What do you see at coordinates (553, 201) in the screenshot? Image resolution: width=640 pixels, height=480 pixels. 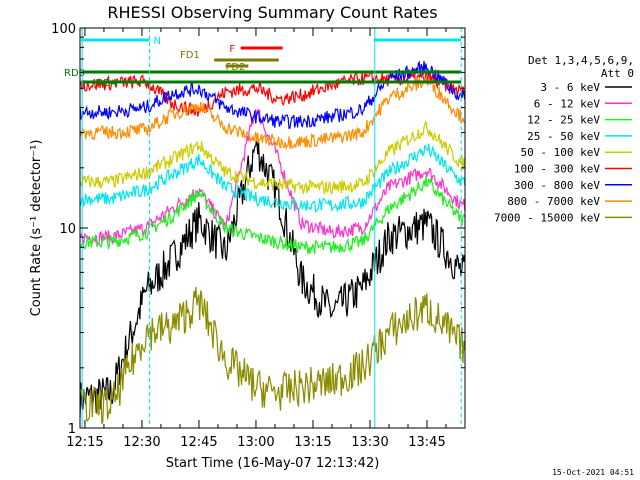 I see `legend-label: 800 - 7000 keV` at bounding box center [553, 201].